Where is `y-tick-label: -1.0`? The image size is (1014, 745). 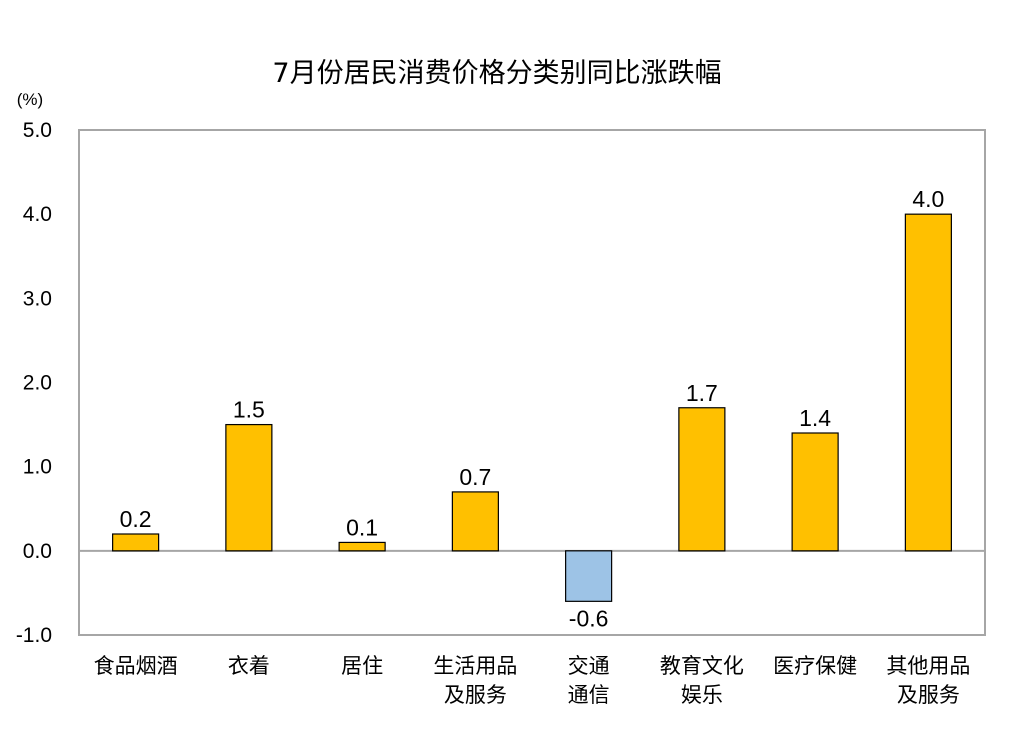 y-tick-label: -1.0 is located at coordinates (34, 635).